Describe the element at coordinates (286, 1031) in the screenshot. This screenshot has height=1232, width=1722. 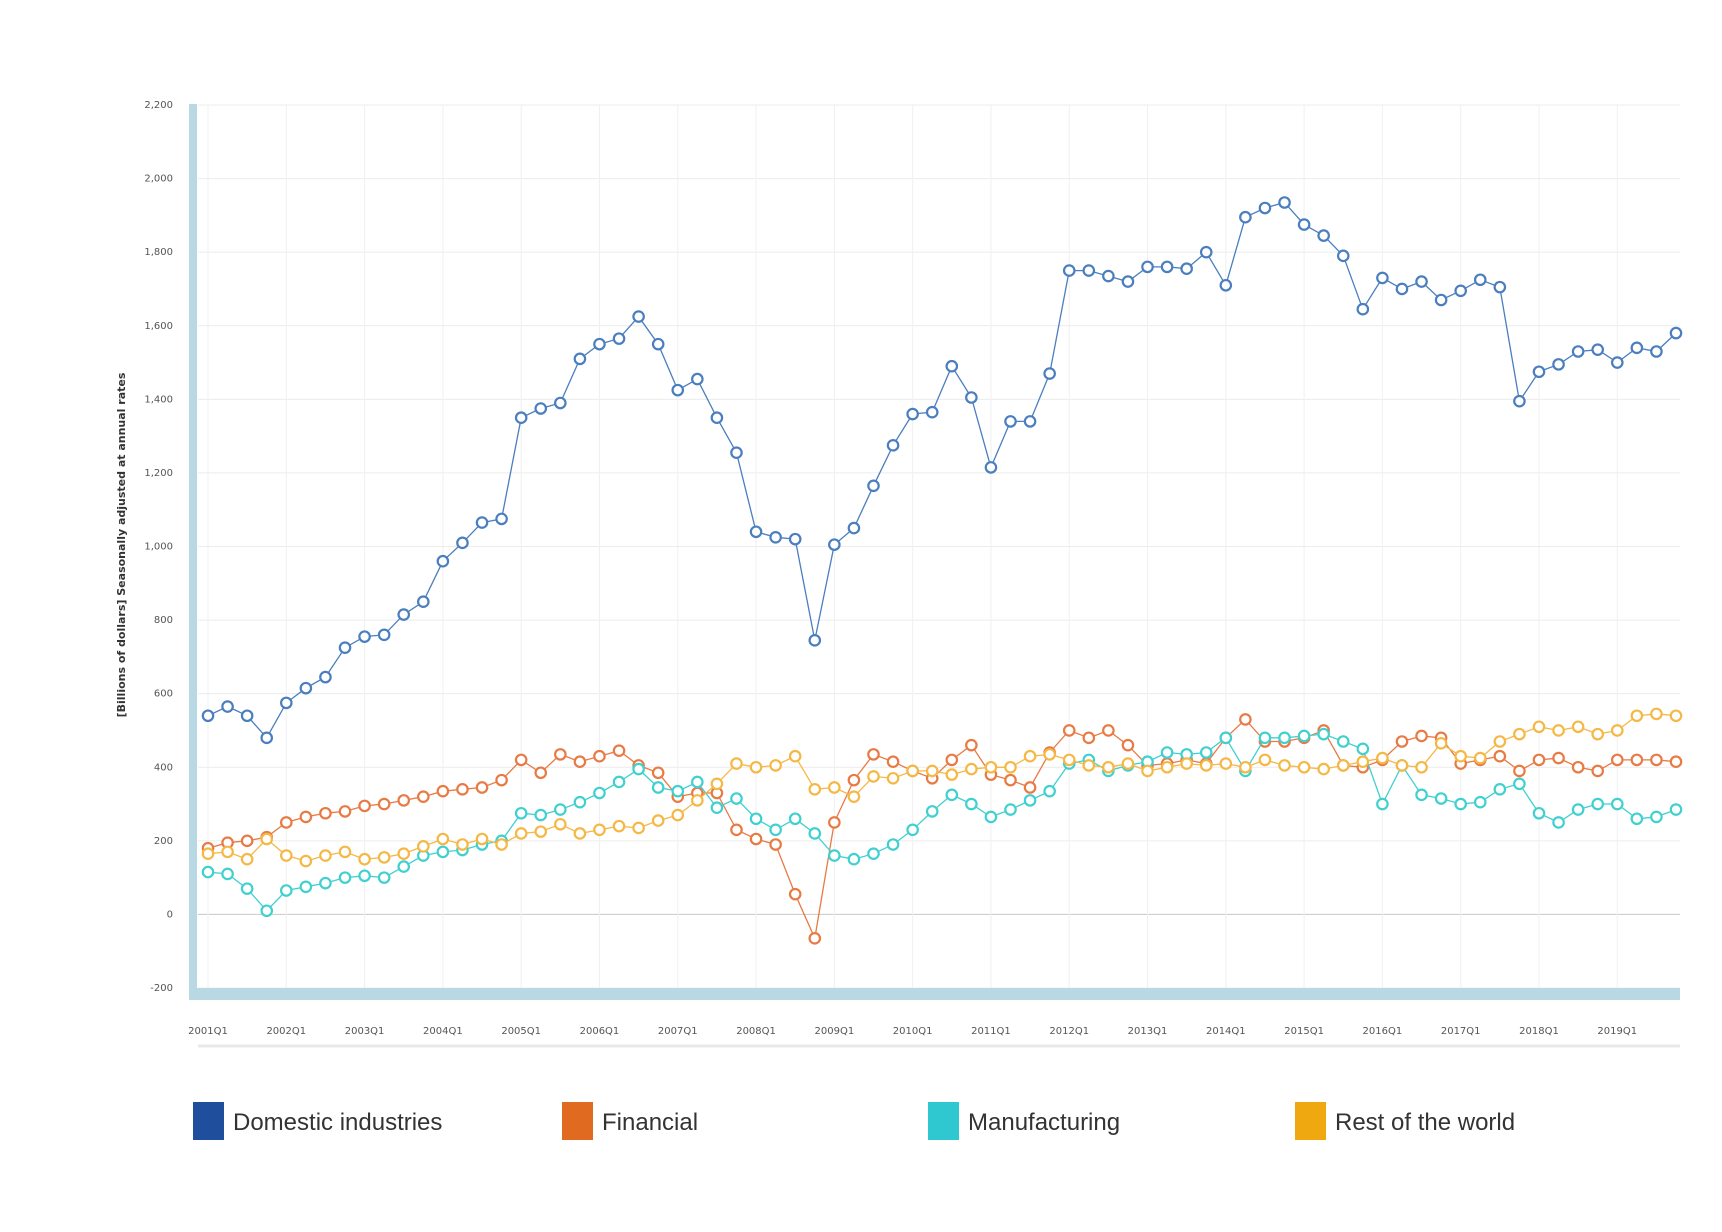
I see `x-tick-label: 2002Q1` at that location.